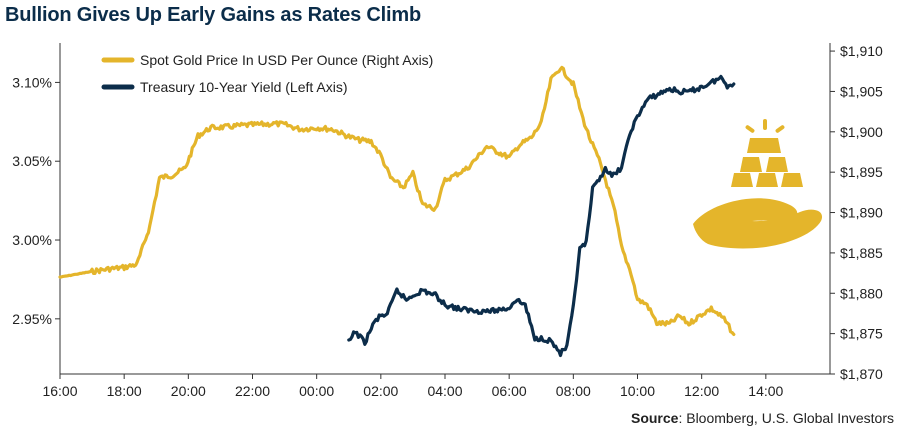  Describe the element at coordinates (509, 391) in the screenshot. I see `x-tick-label: 06:00` at that location.